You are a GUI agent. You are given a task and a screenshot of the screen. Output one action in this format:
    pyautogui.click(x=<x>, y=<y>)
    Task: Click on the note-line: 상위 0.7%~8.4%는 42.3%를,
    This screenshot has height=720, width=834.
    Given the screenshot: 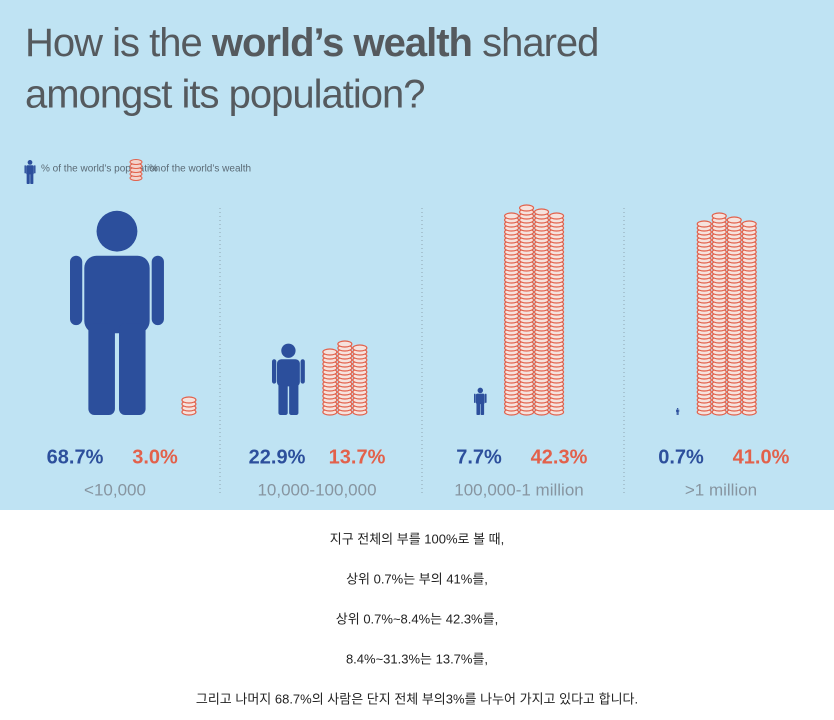 What is the action you would take?
    pyautogui.click(x=417, y=618)
    